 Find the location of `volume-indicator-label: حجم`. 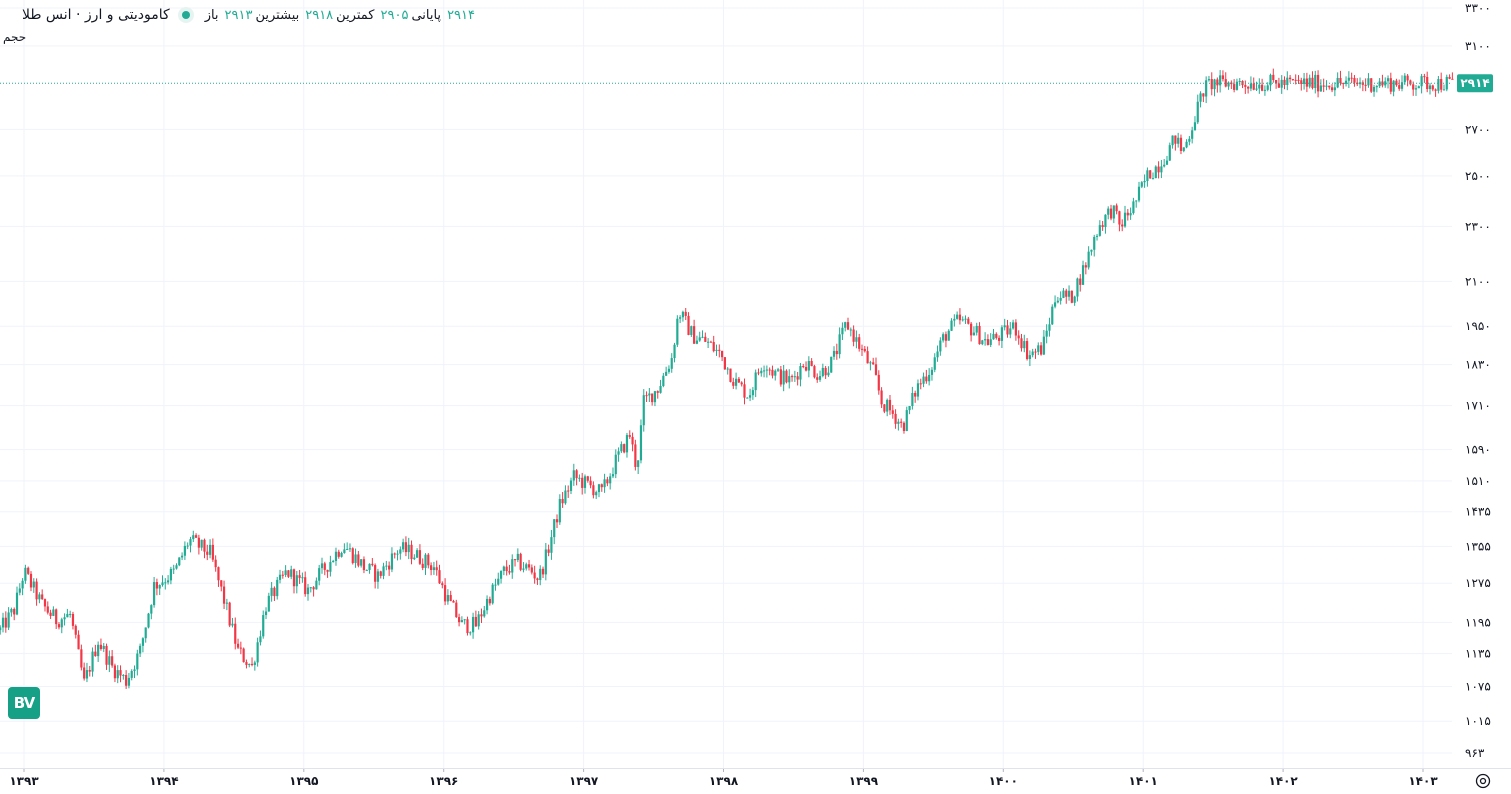

volume-indicator-label: حجم is located at coordinates (15, 37).